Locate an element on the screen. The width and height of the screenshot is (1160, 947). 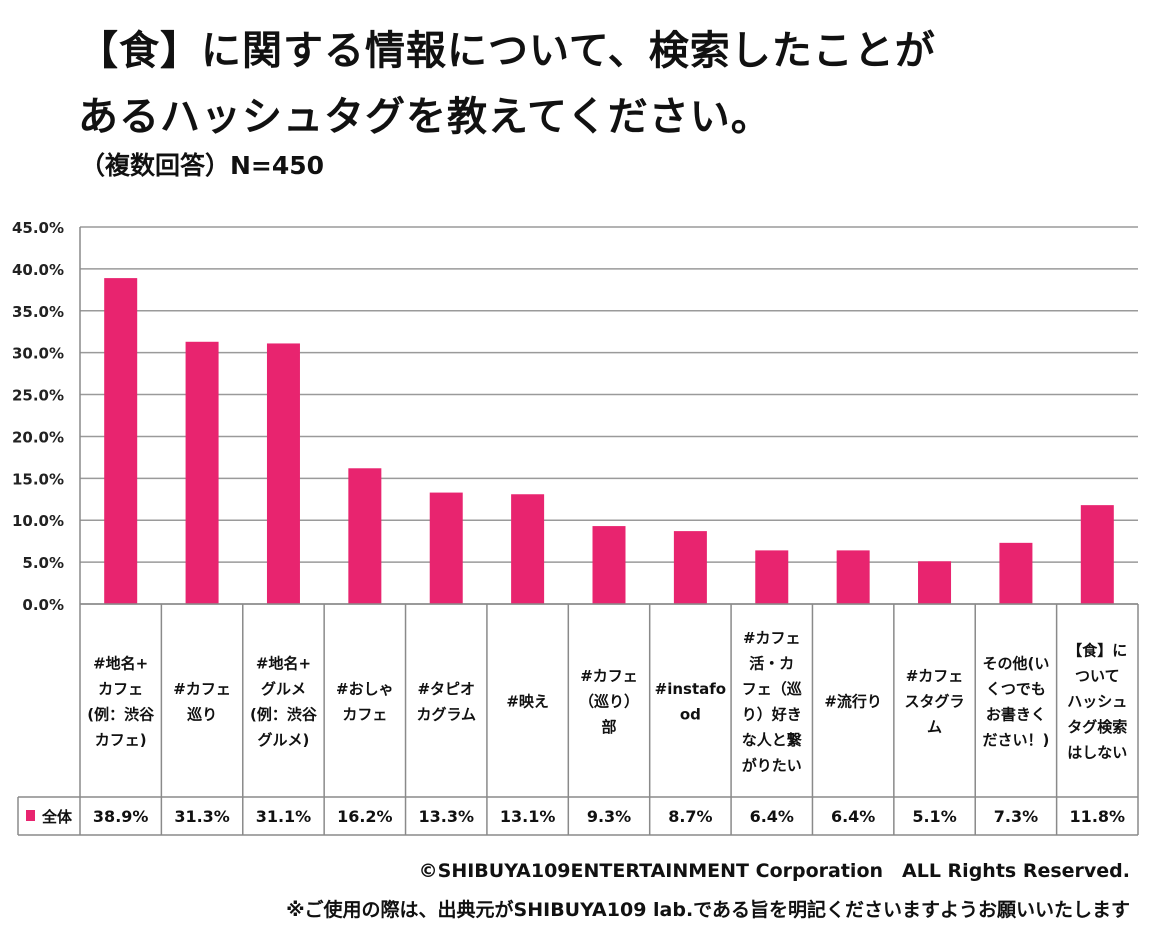
category-label: お書きく is located at coordinates (1016, 714).